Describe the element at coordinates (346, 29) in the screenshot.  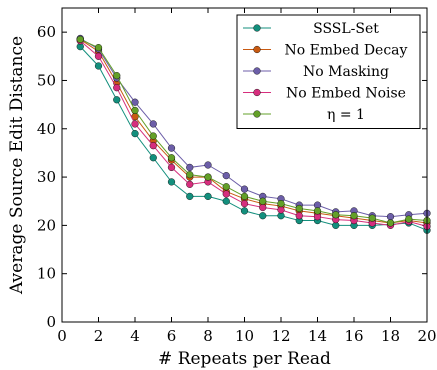
I see `legend-label: SSSL-Set` at that location.